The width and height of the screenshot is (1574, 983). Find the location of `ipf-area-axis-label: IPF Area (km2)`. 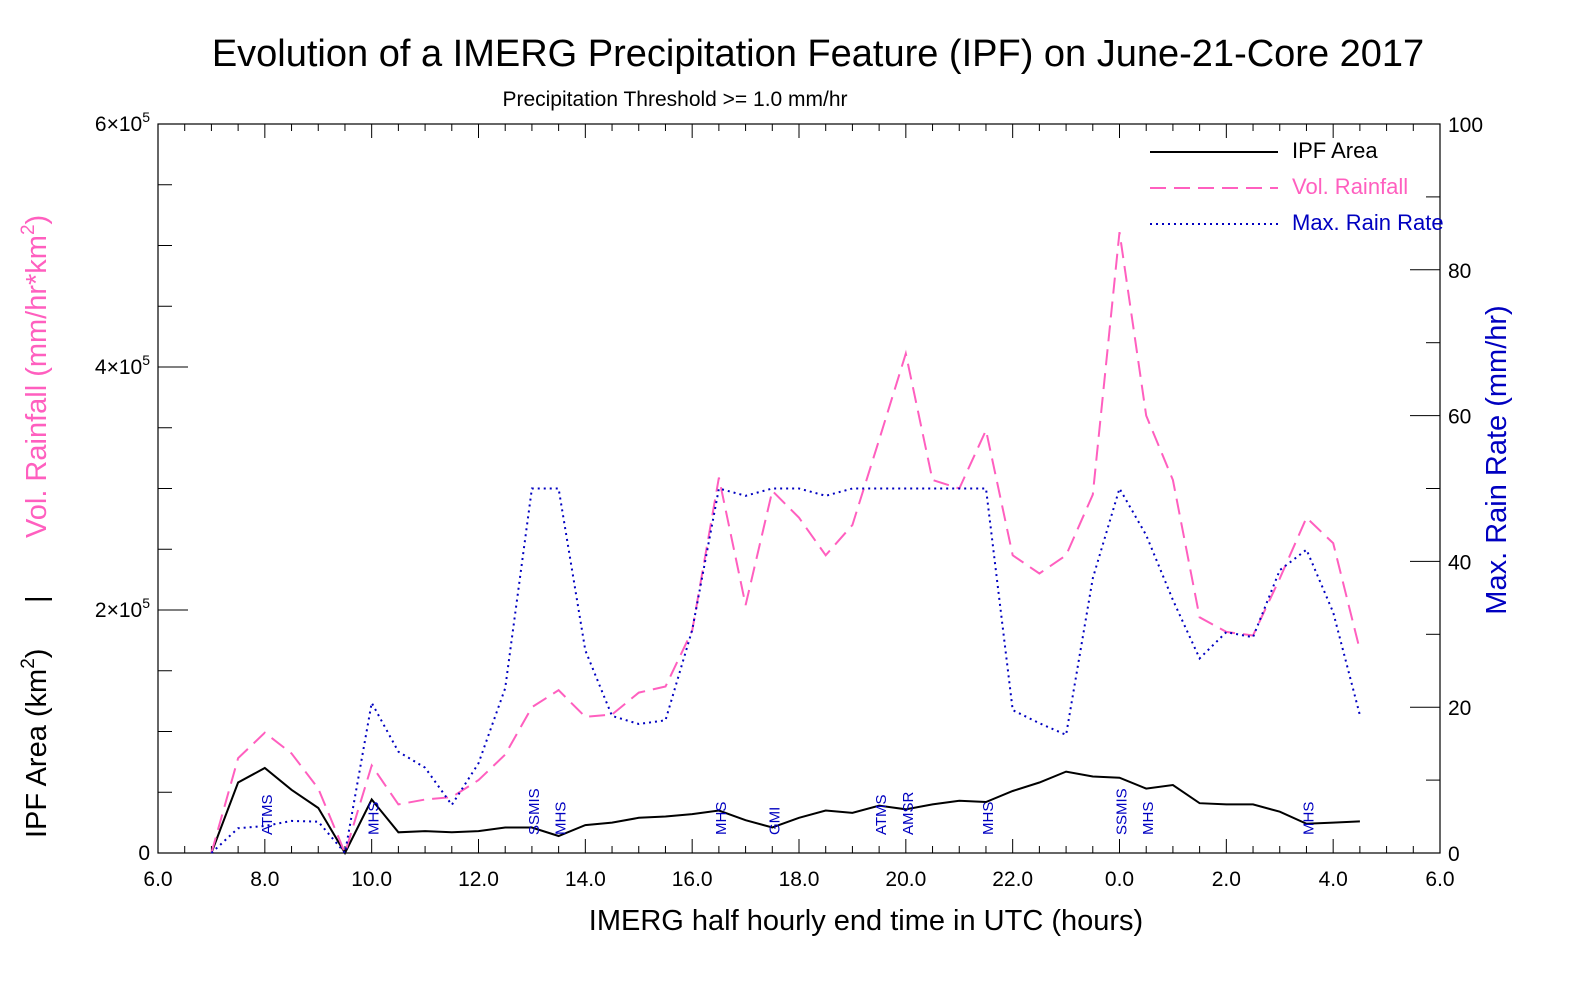

ipf-area-axis-label: IPF Area (km2) is located at coordinates (35, 743).